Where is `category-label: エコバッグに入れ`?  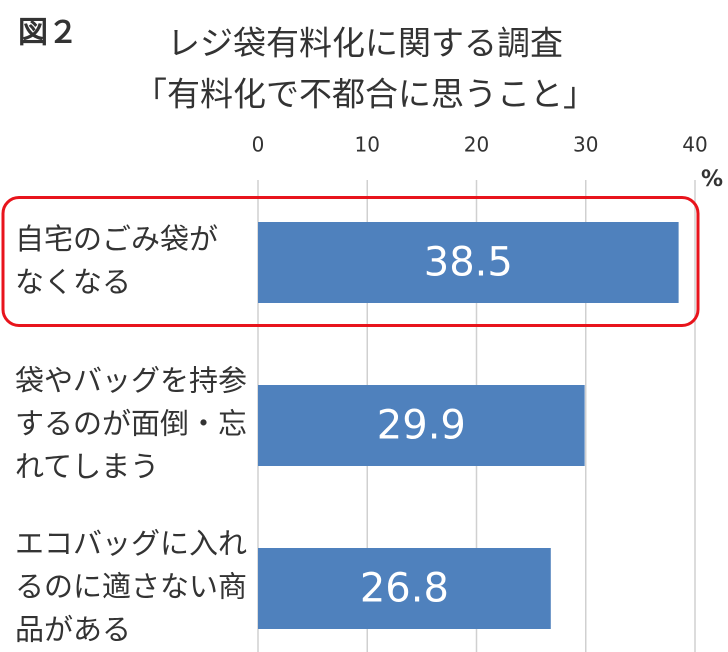 category-label: エコバッグに入れ is located at coordinates (131, 544).